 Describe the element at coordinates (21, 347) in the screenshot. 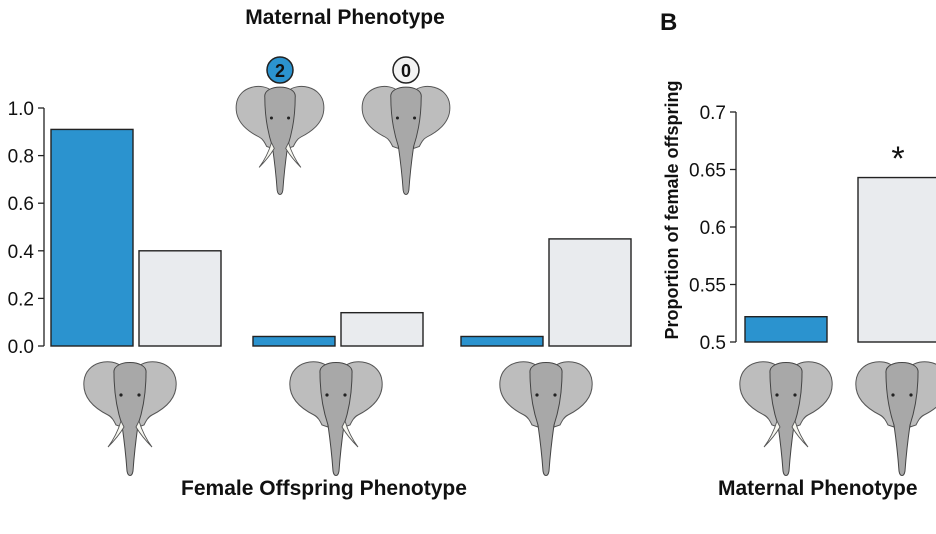

I see `y-tick-label: 0.0` at that location.